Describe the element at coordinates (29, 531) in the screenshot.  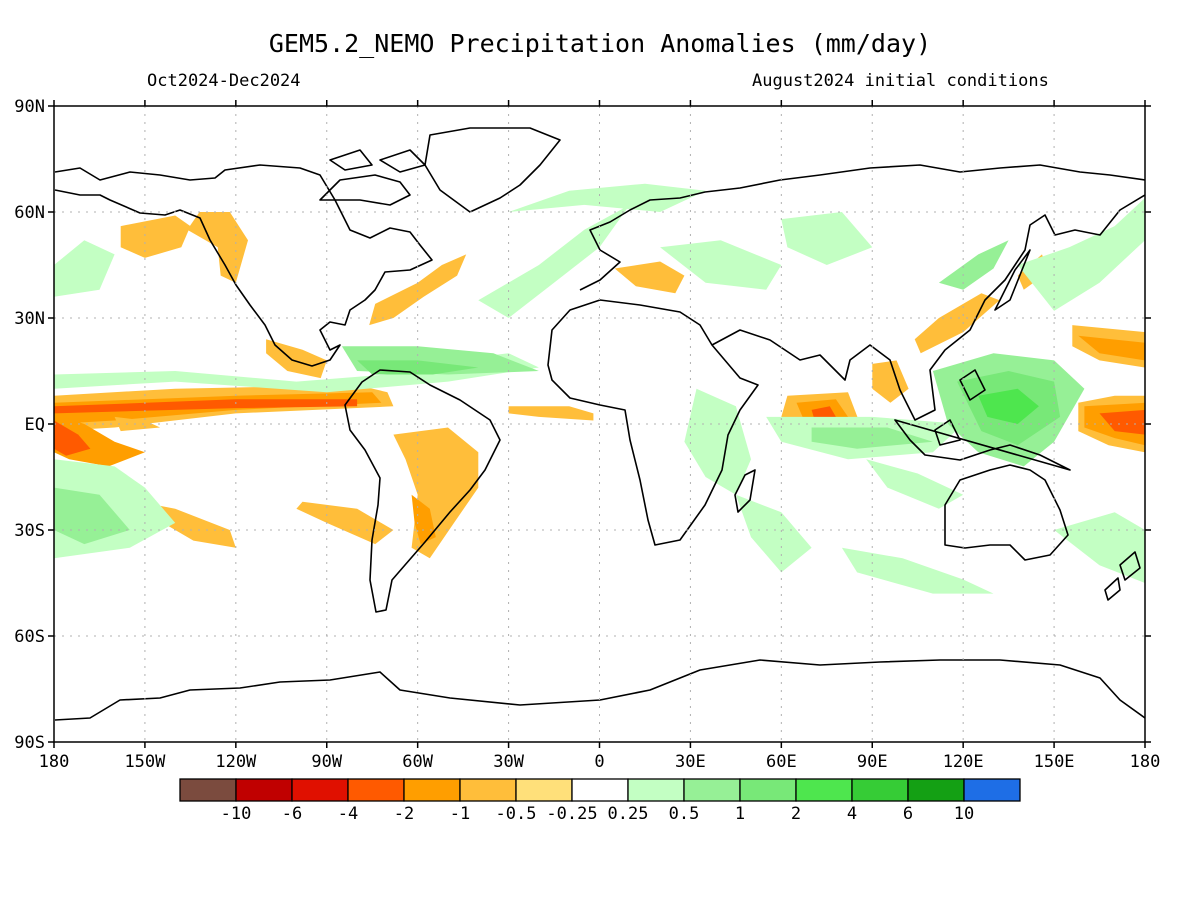
I see `lat-label: 30S` at that location.